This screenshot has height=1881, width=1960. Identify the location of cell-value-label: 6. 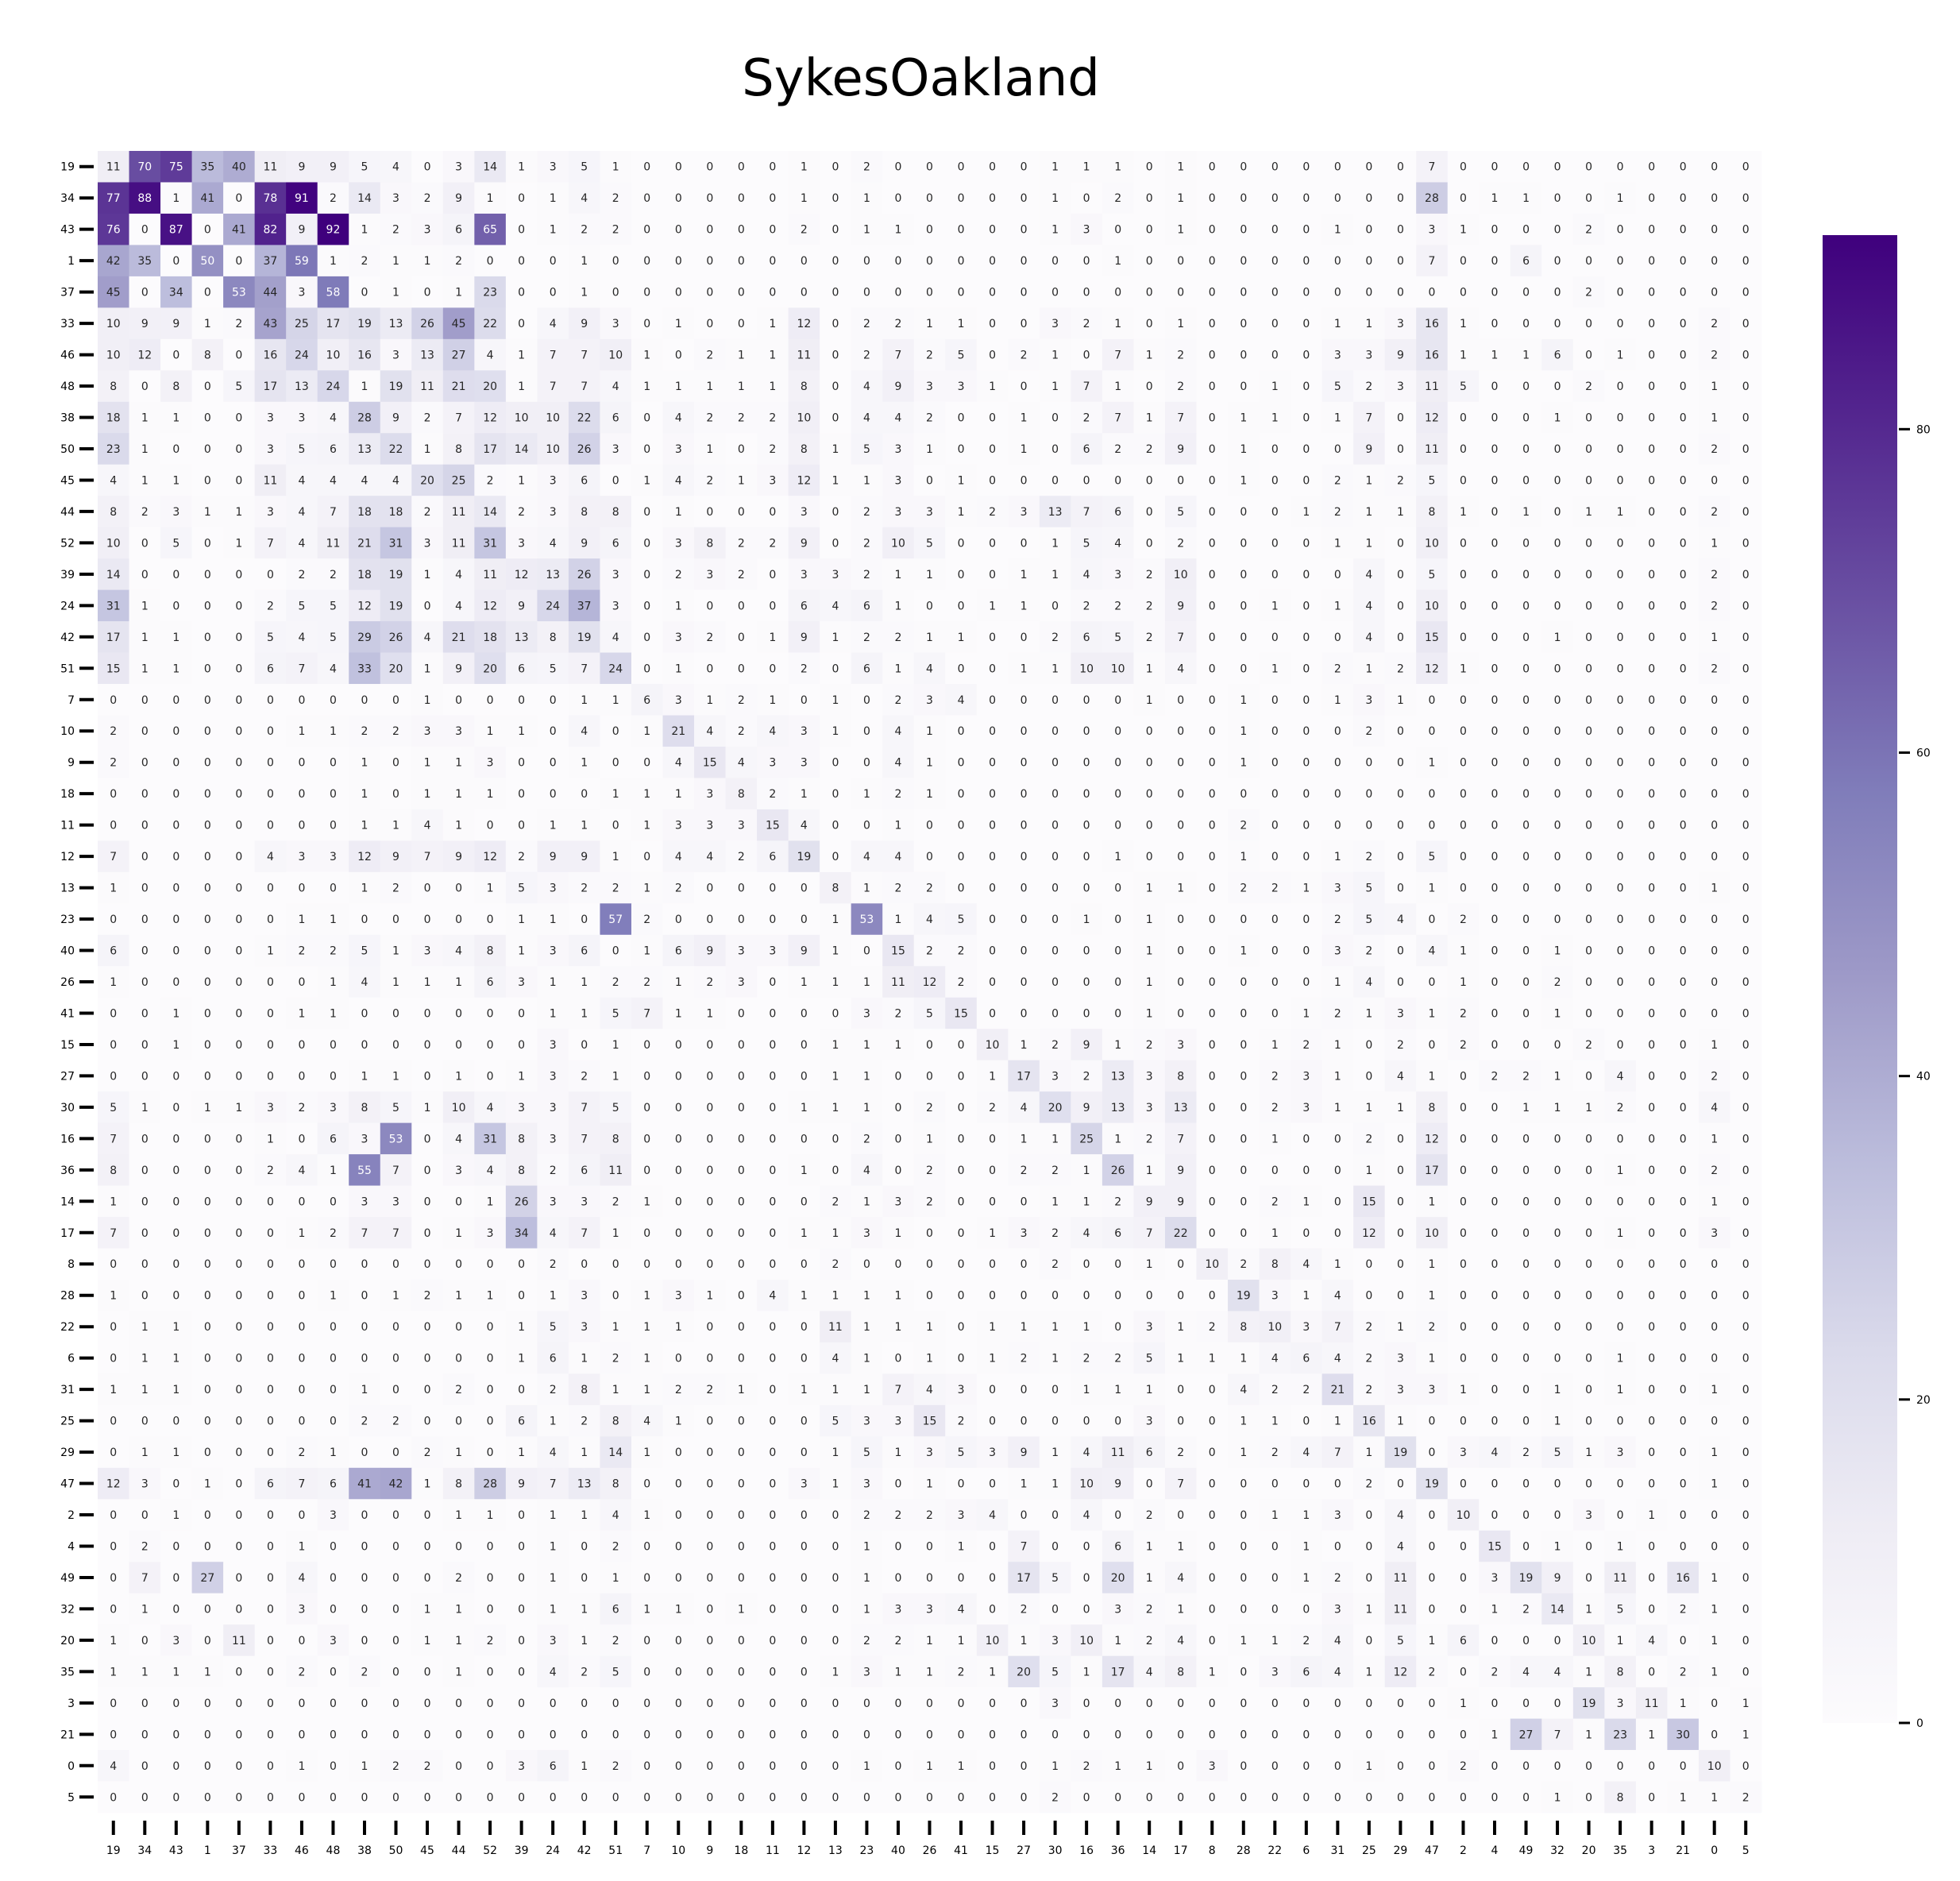
(553, 1359).